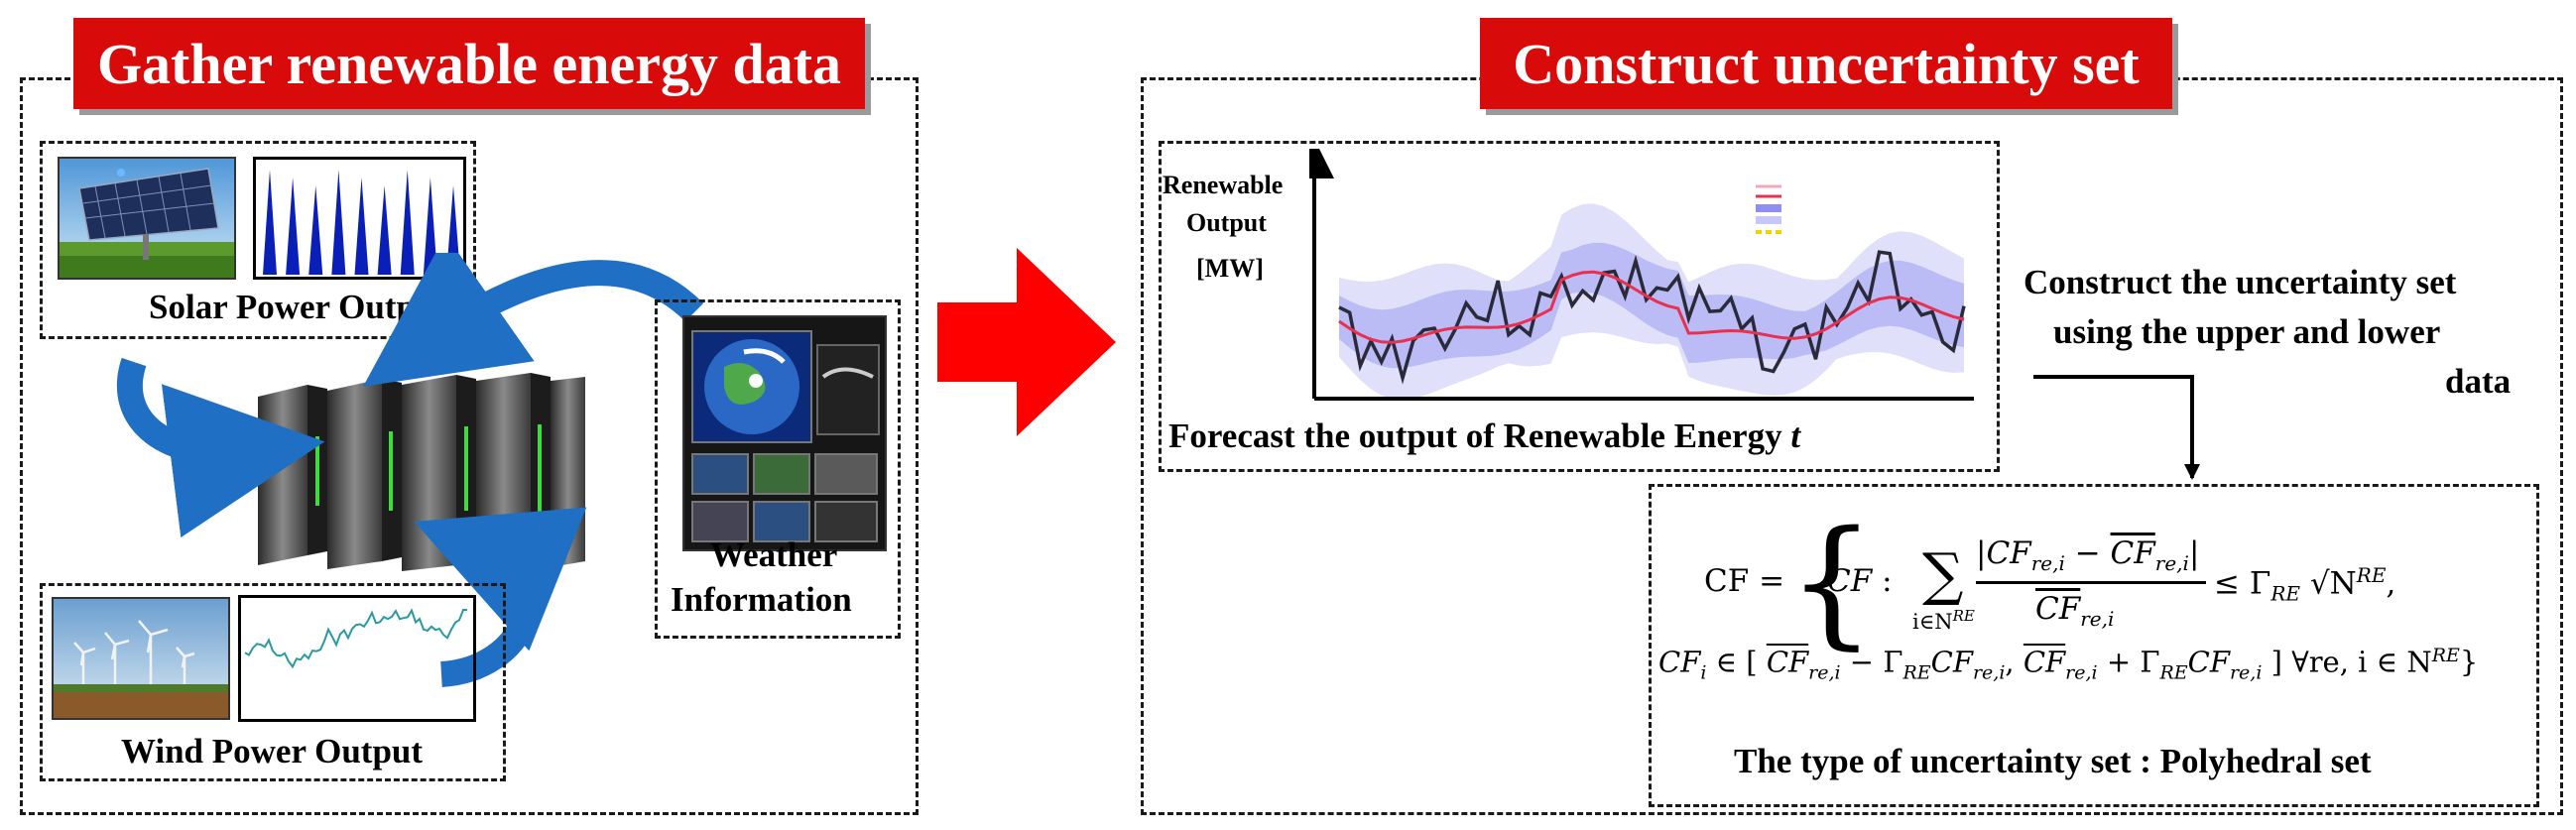 The height and width of the screenshot is (830, 2576). I want to click on formula-denominator: CFre,i, so click(2074, 611).